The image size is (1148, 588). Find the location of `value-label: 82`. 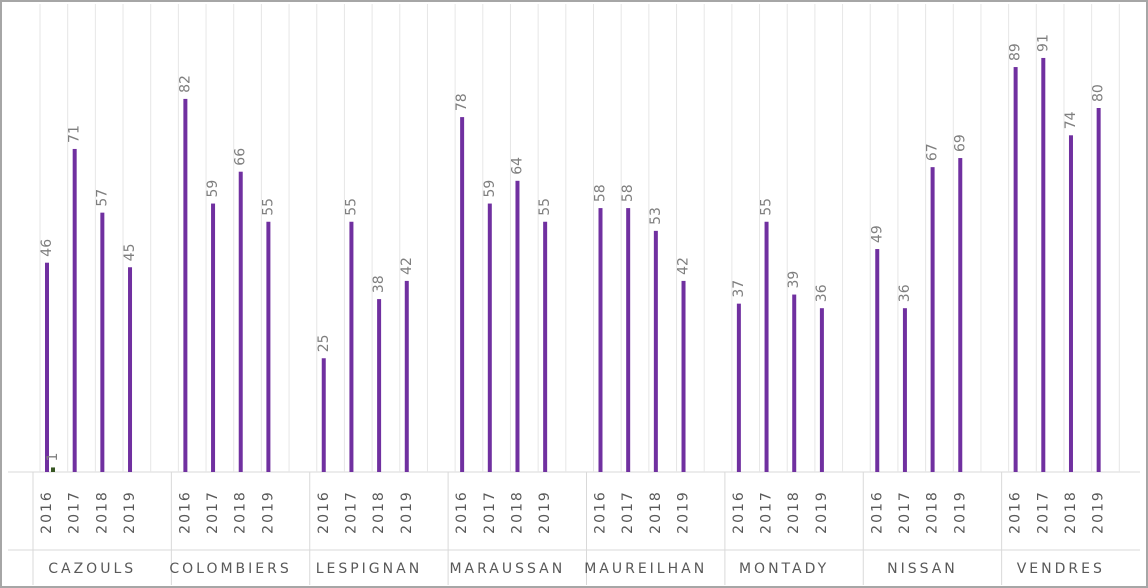

value-label: 82 is located at coordinates (185, 84).